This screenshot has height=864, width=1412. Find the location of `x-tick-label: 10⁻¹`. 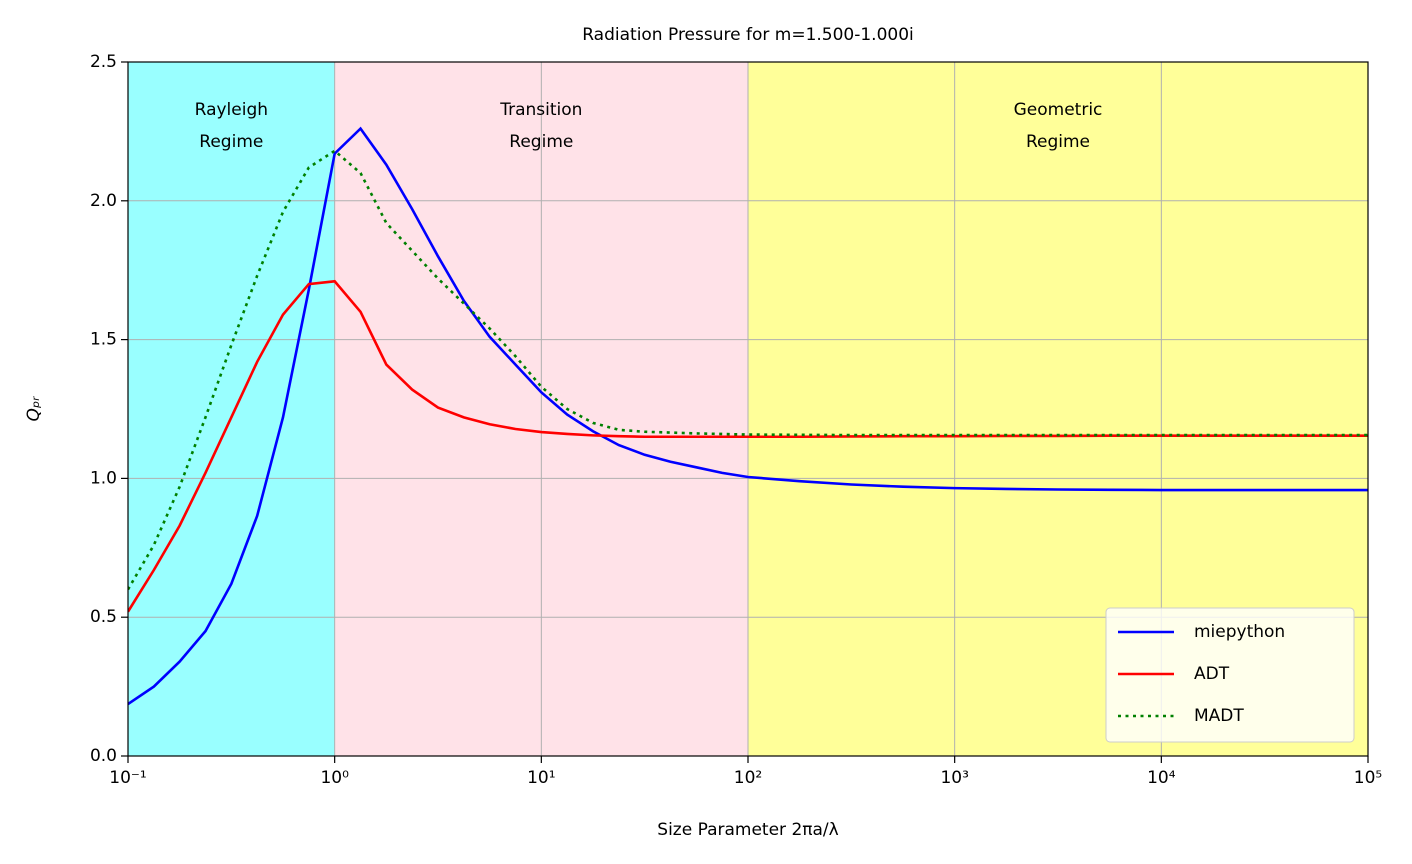

x-tick-label: 10⁻¹ is located at coordinates (127, 778).